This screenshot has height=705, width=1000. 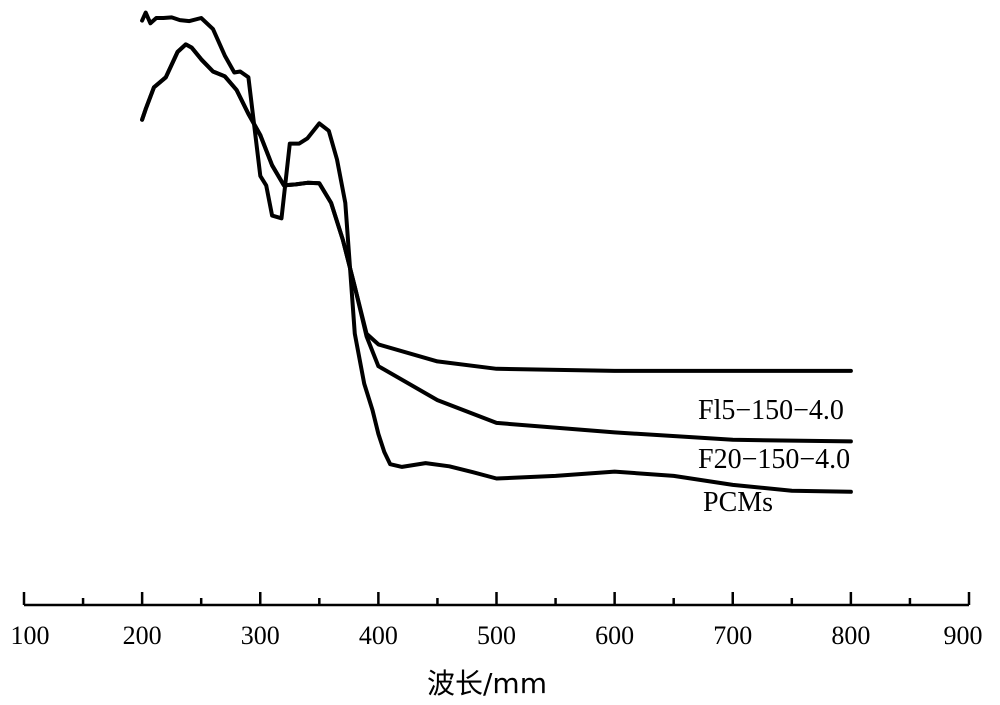 What do you see at coordinates (732, 635) in the screenshot?
I see `x-tick-label: 700` at bounding box center [732, 635].